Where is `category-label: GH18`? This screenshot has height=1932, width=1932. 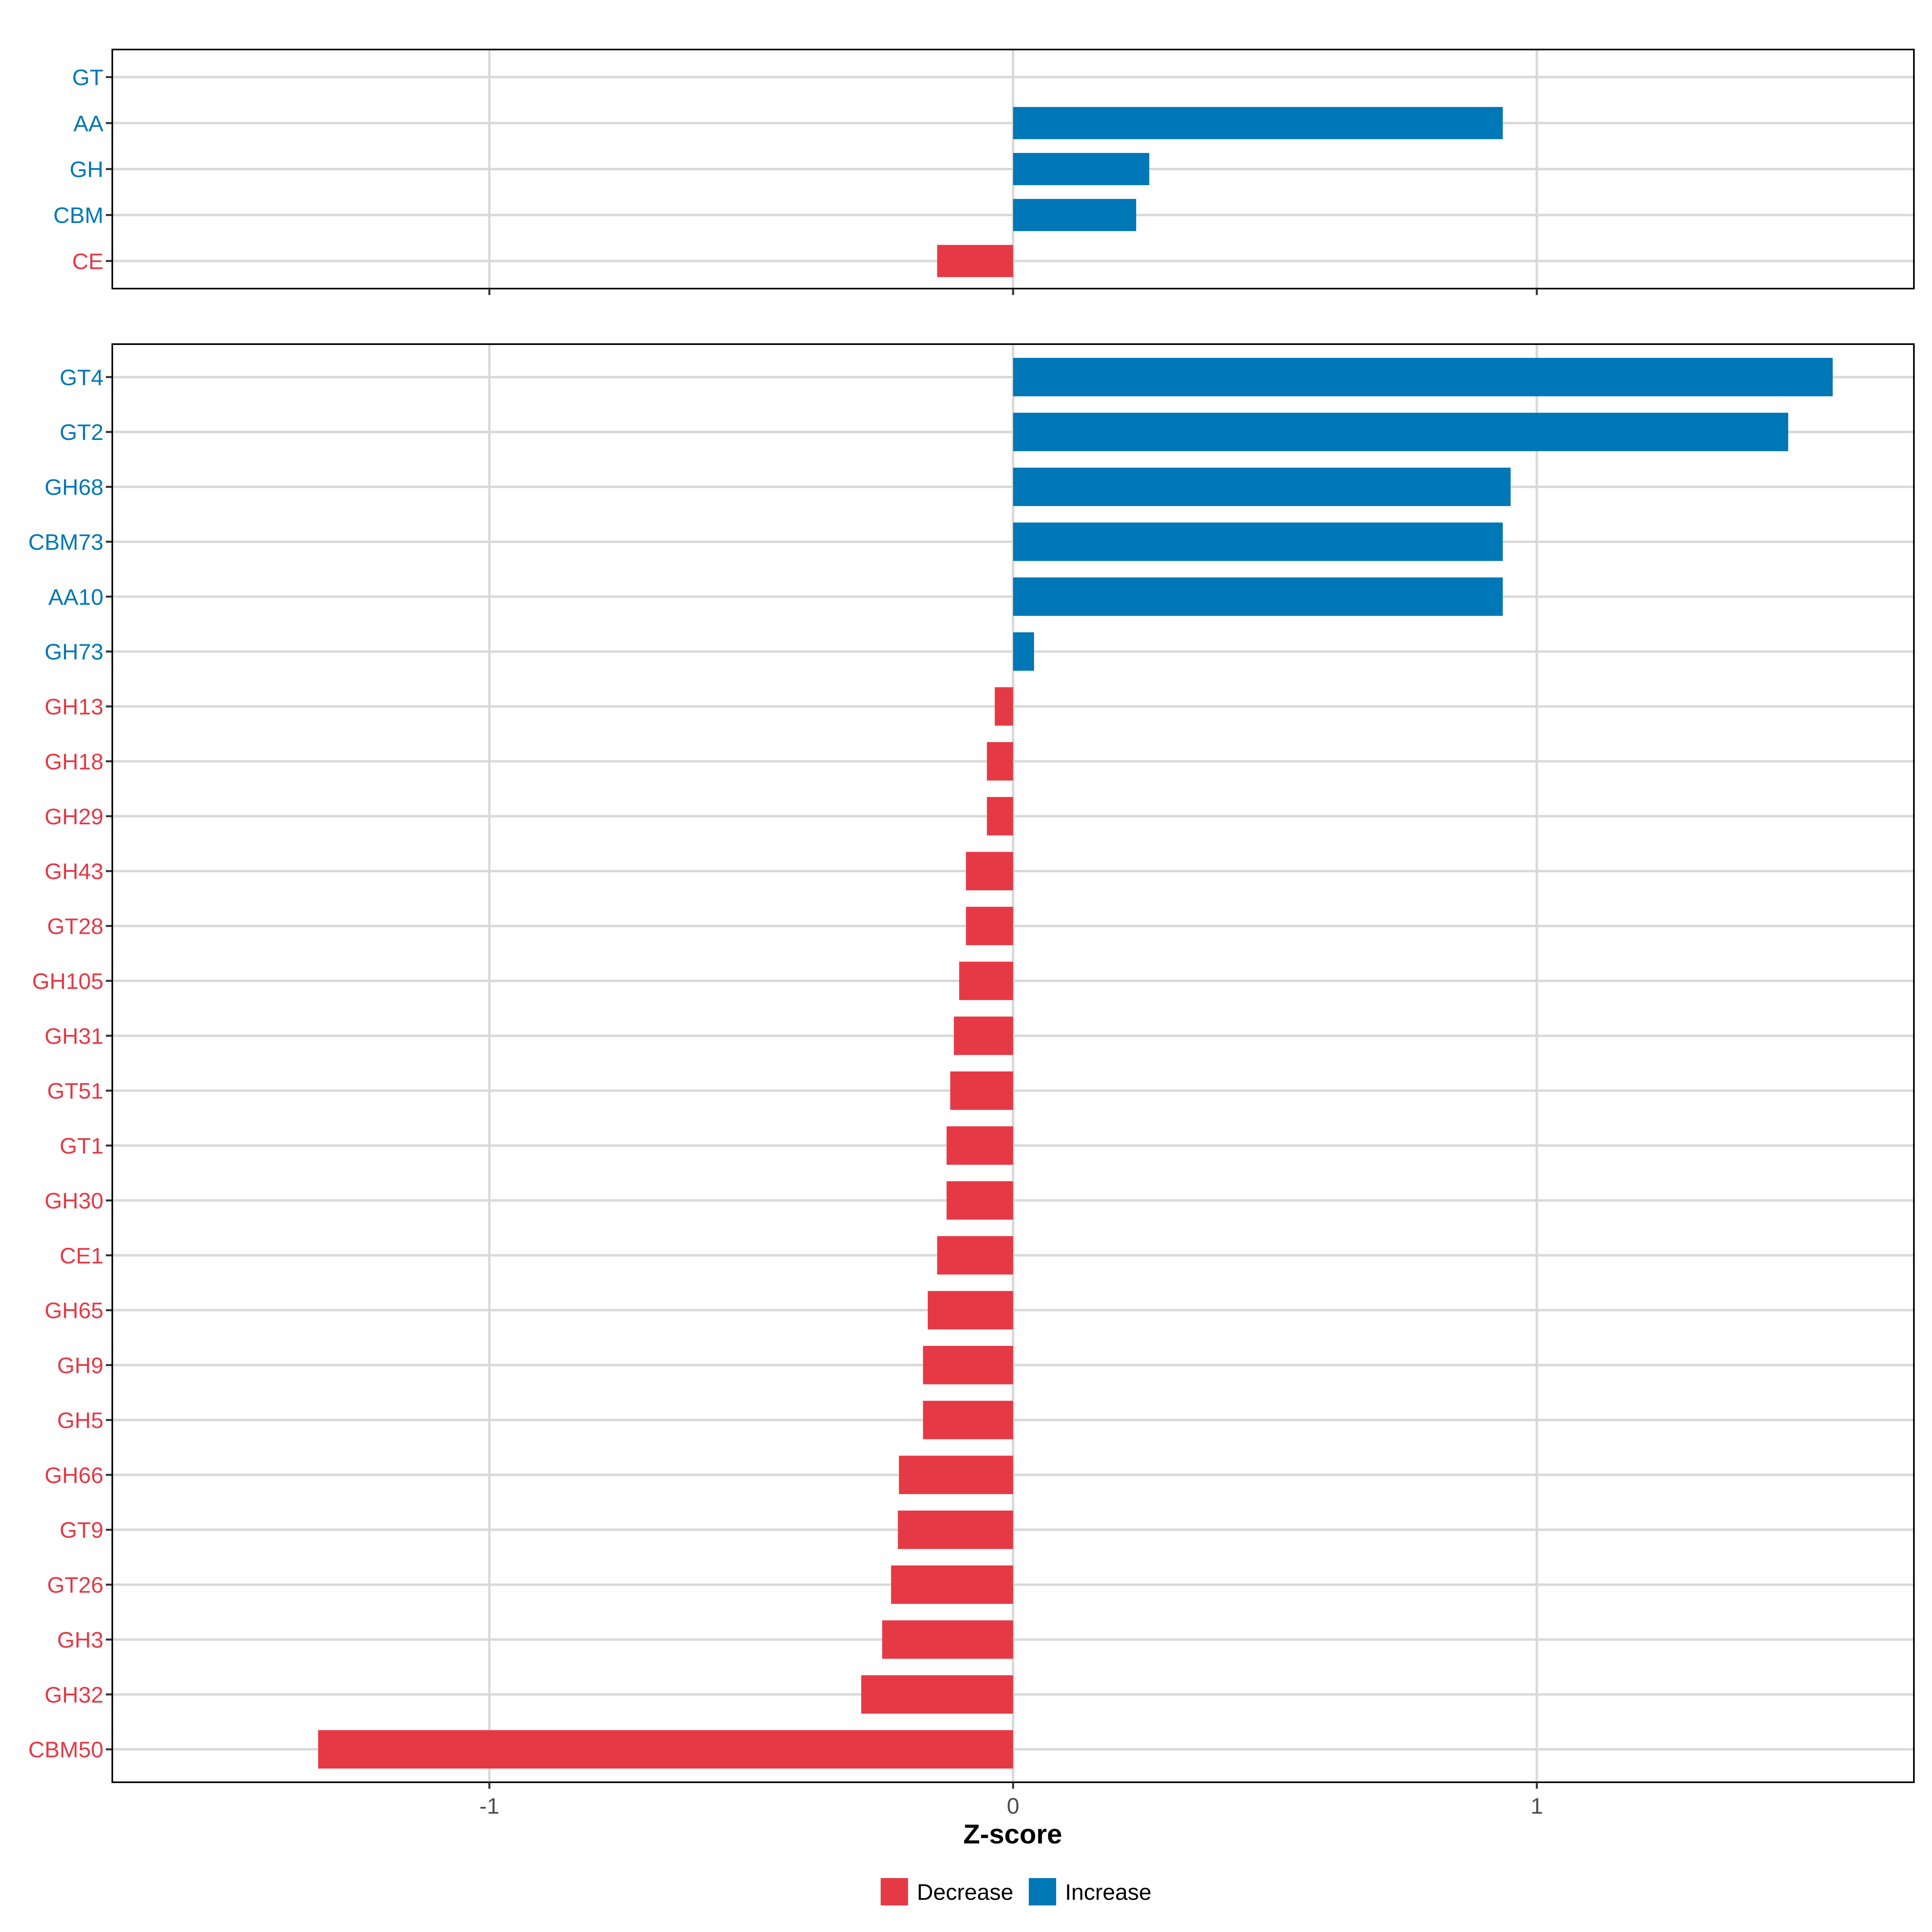 category-label: GH18 is located at coordinates (74, 761).